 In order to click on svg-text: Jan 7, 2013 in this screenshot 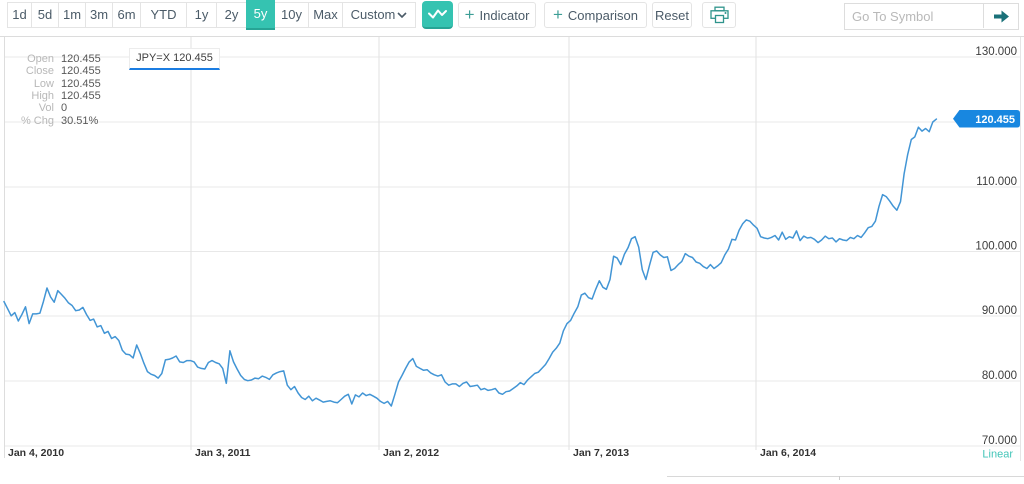, I will do `click(601, 453)`.